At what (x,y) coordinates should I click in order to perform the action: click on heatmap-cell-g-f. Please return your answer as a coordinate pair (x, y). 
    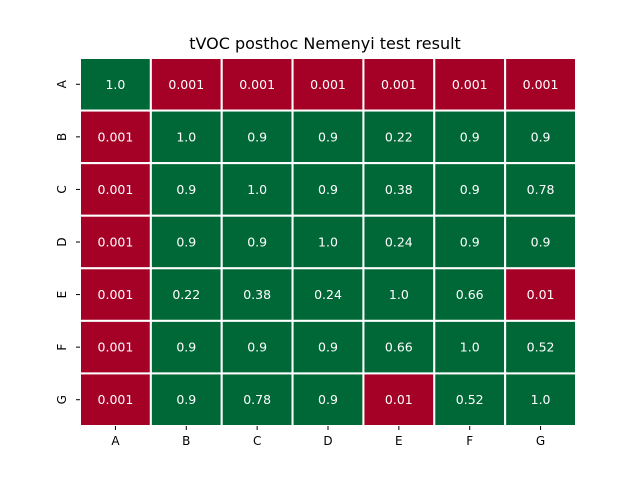
    Looking at the image, I should click on (470, 399).